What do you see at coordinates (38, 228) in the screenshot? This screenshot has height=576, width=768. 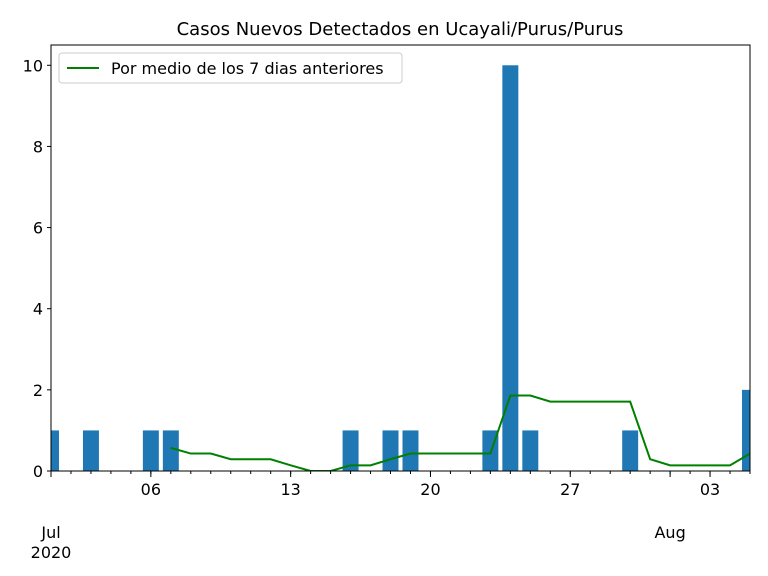 I see `y-tick-label: 6` at bounding box center [38, 228].